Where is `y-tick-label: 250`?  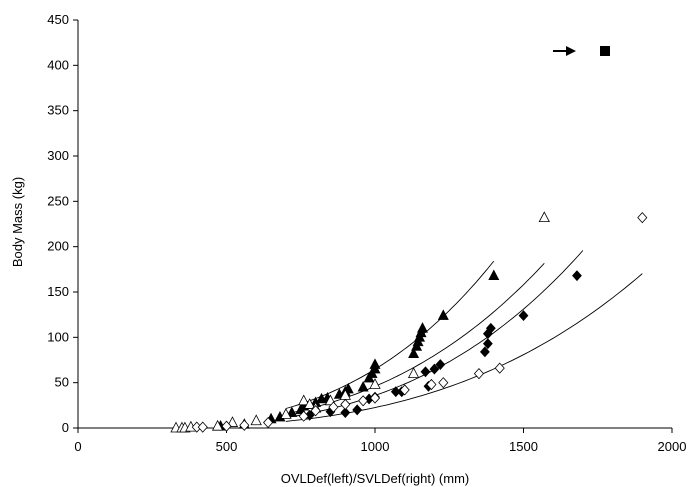
y-tick-label: 250 is located at coordinates (58, 200).